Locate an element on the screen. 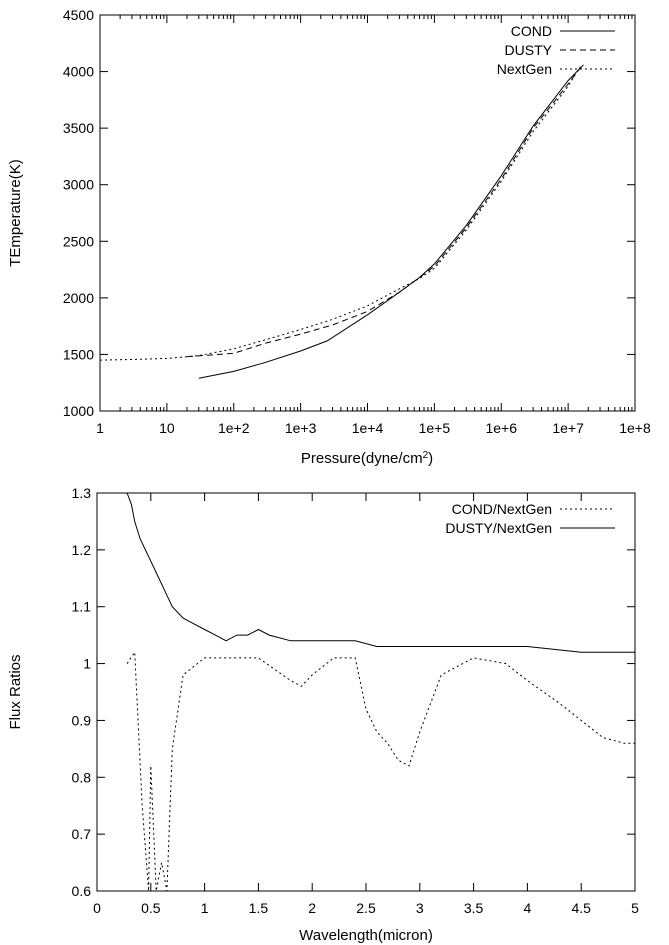 This screenshot has height=945, width=669. legend-label: NextGen is located at coordinates (524, 69).